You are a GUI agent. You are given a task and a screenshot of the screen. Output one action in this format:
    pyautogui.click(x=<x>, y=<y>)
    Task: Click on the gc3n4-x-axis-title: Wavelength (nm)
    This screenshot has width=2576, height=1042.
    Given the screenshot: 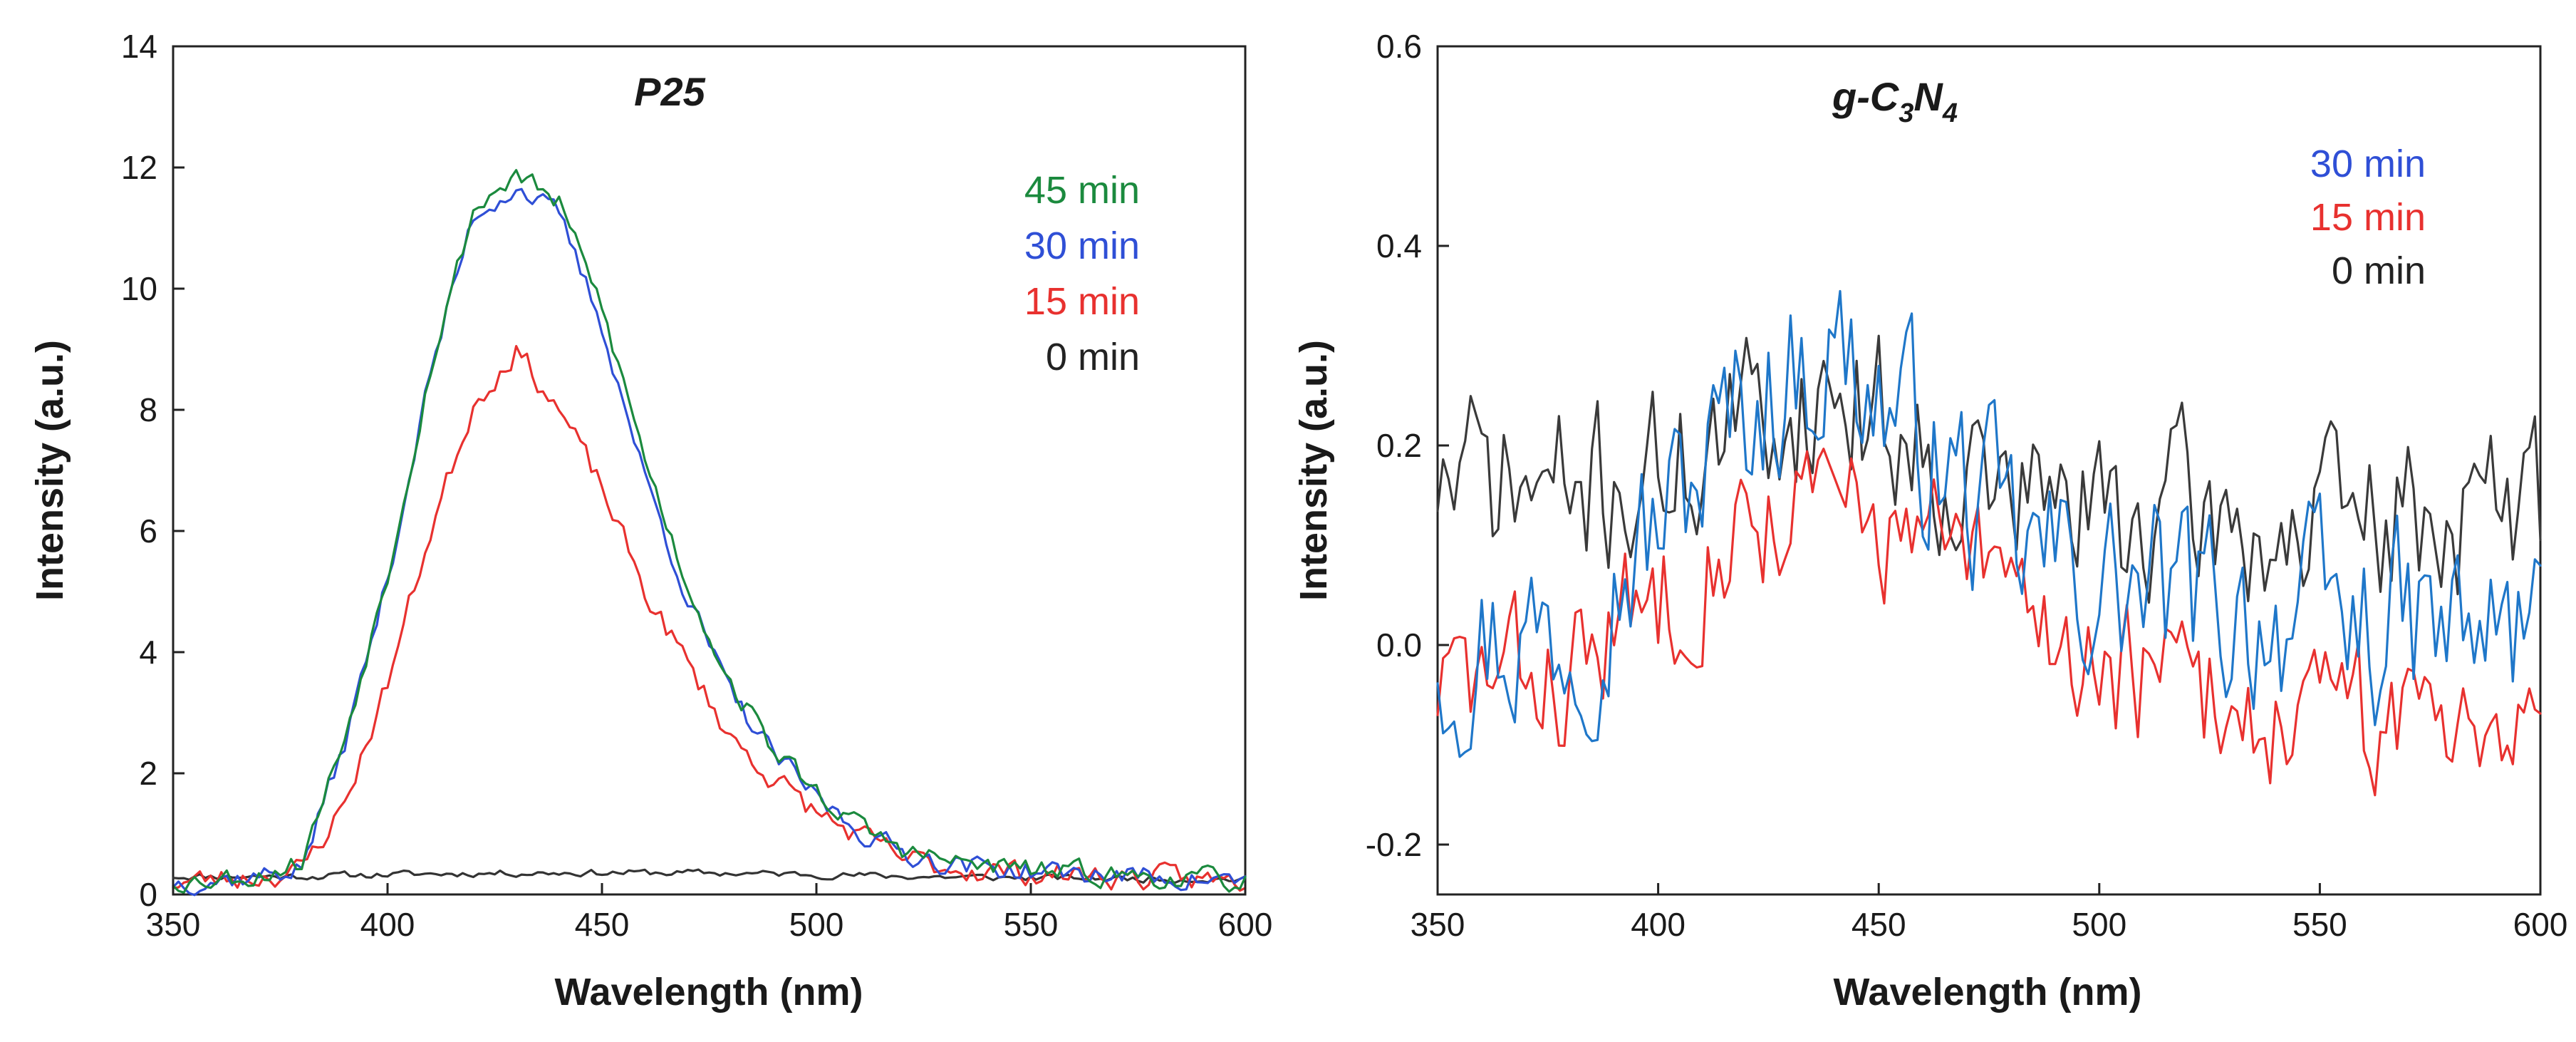 What is the action you would take?
    pyautogui.click(x=1987, y=992)
    